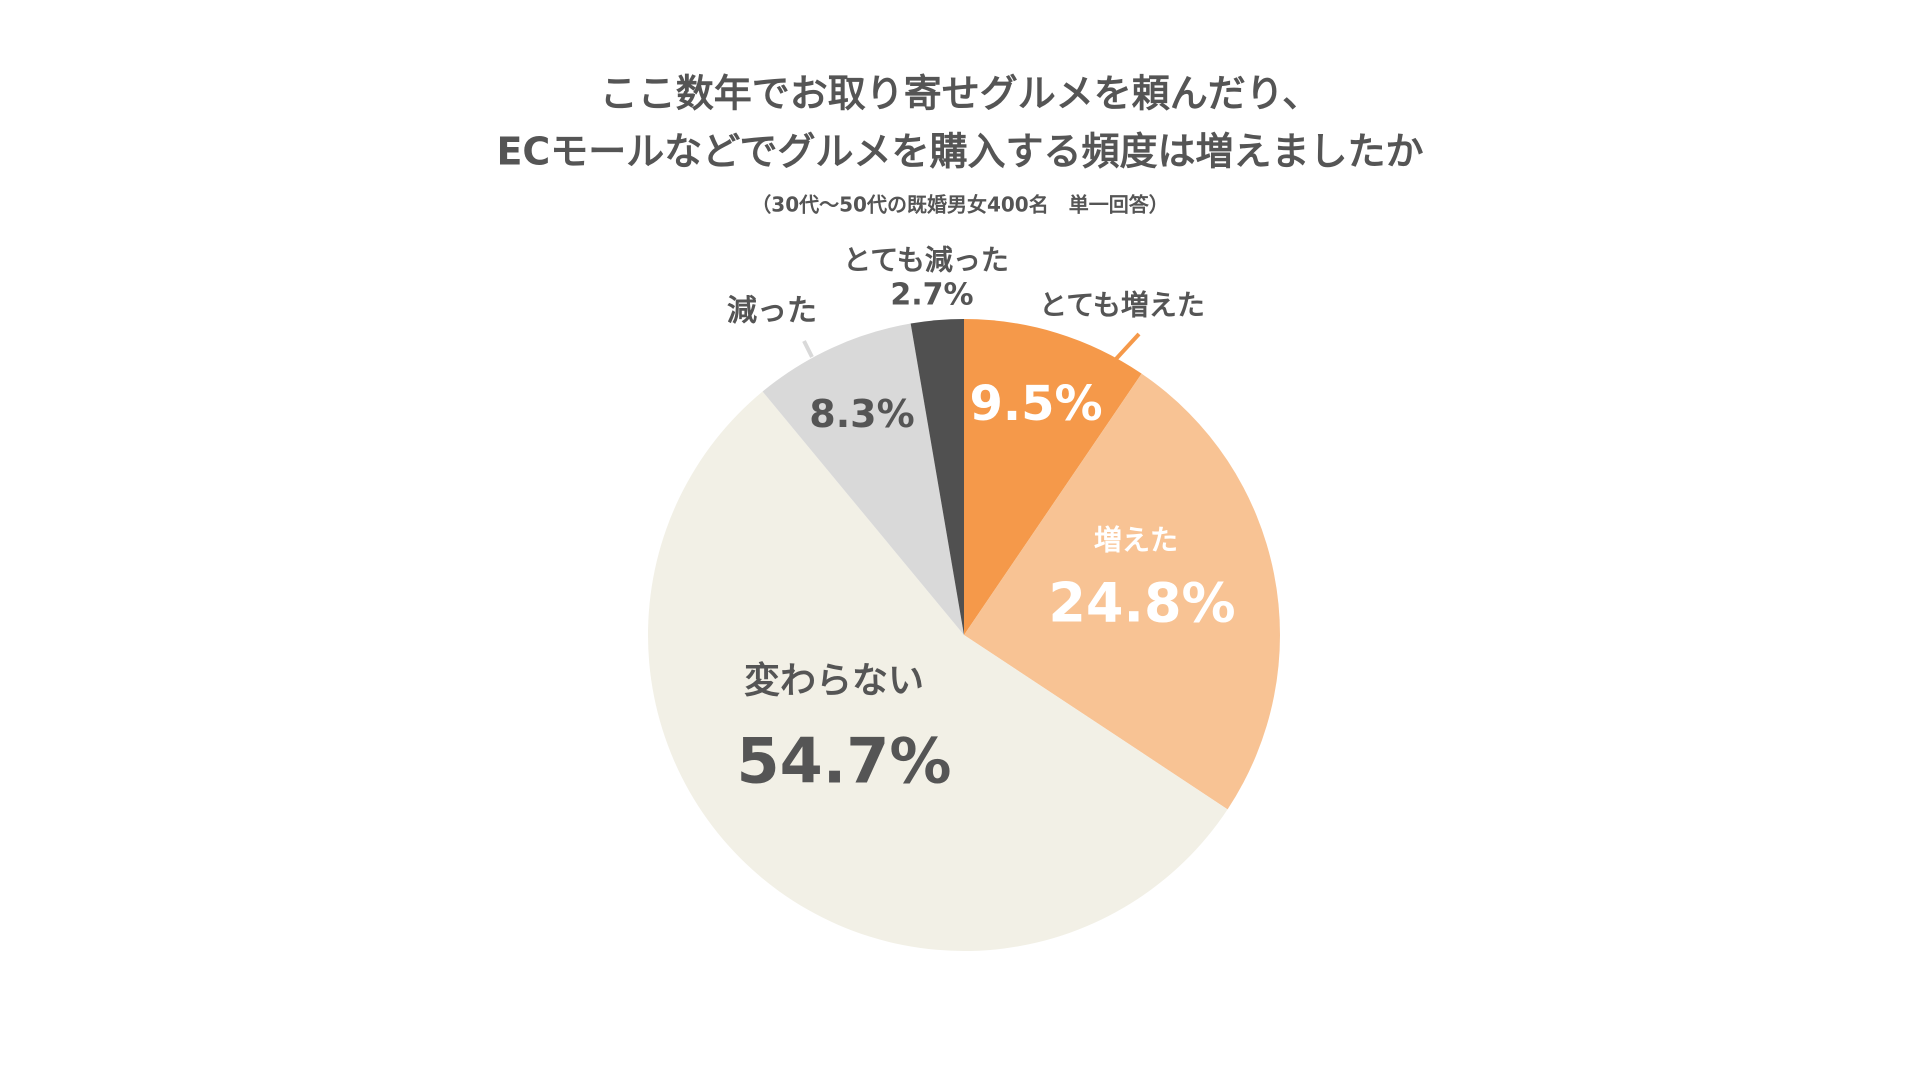 Image resolution: width=1920 pixels, height=1080 pixels. Describe the element at coordinates (1136, 540) in the screenshot. I see `label-increased: 増えた` at that location.